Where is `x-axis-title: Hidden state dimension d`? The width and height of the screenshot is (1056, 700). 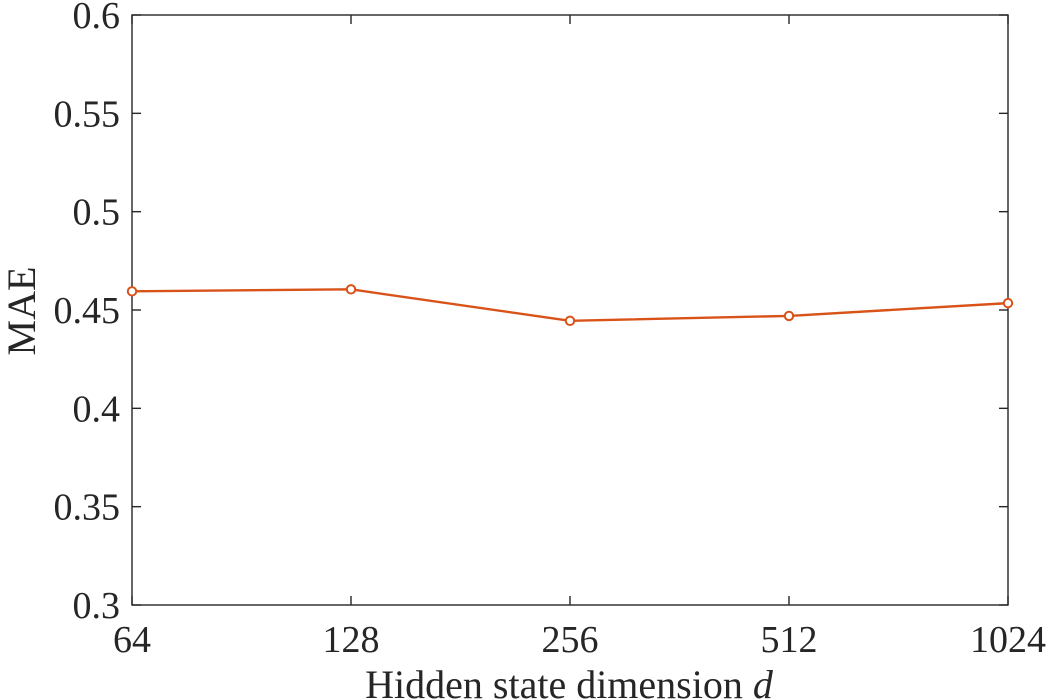
x-axis-title: Hidden state dimension d is located at coordinates (569, 681).